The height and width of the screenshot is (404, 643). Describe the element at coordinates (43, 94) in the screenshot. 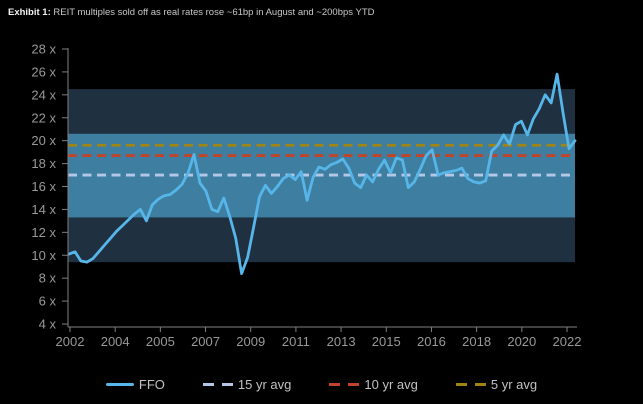

I see `y-tick-label: 24 x` at that location.